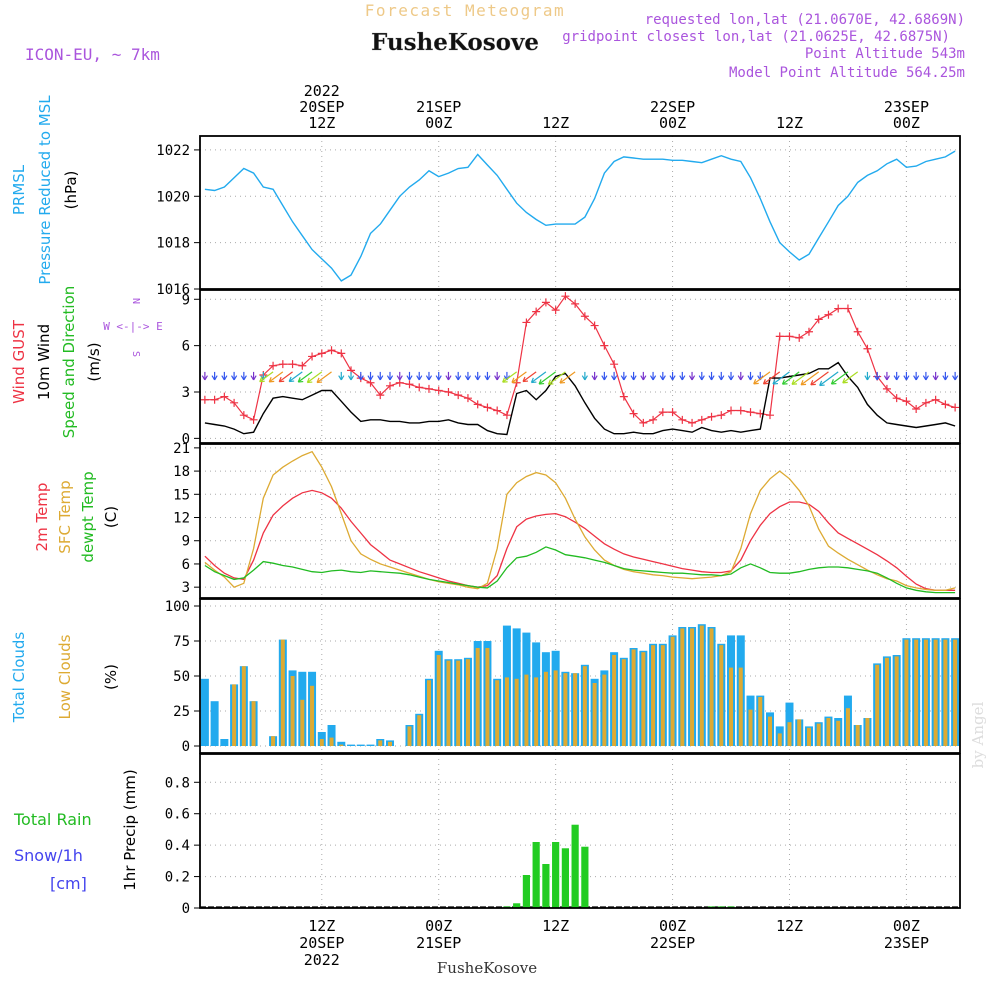  Describe the element at coordinates (133, 326) in the screenshot. I see `compass-west-east-label: W <-|-> E` at that location.